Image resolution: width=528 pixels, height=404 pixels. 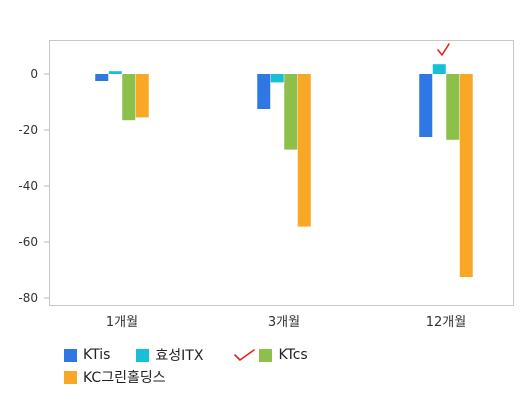 I want to click on legend-label-ktis: KTis, so click(x=97, y=355).